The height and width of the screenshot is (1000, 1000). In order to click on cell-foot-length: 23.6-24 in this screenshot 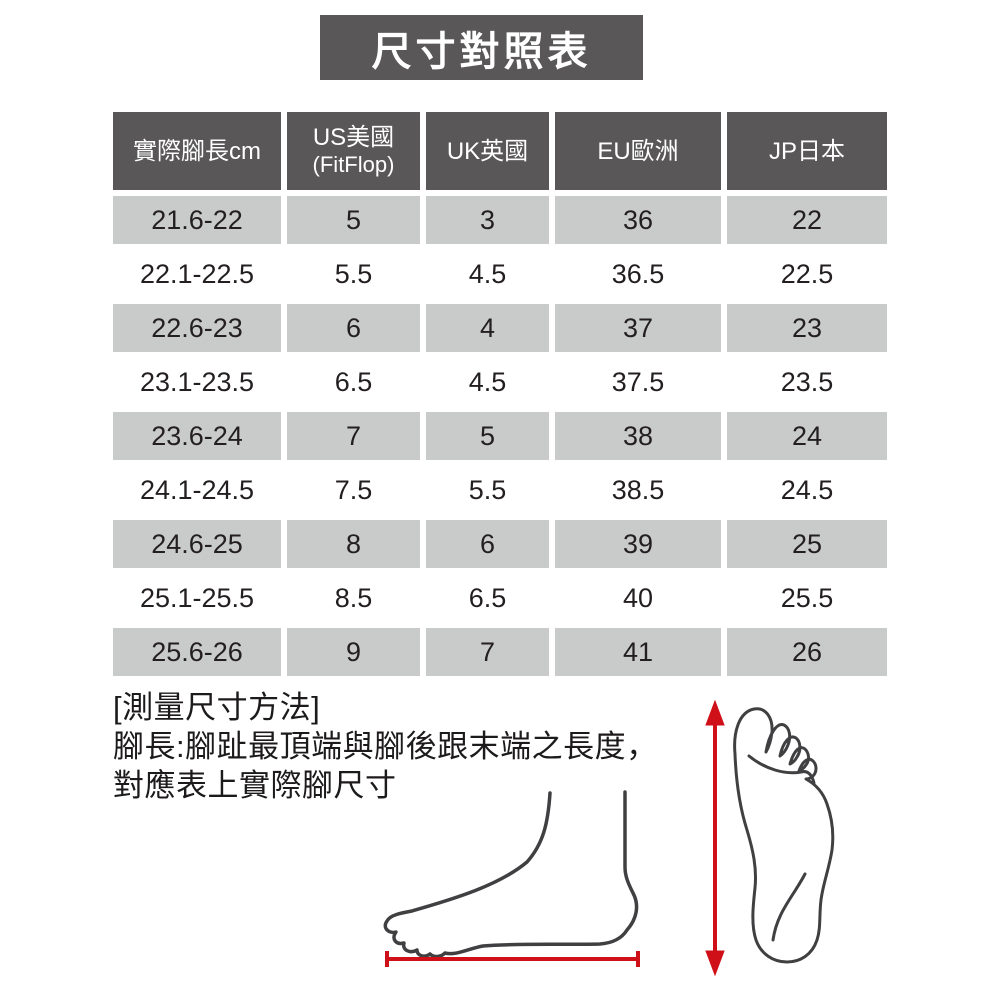, I will do `click(197, 436)`.